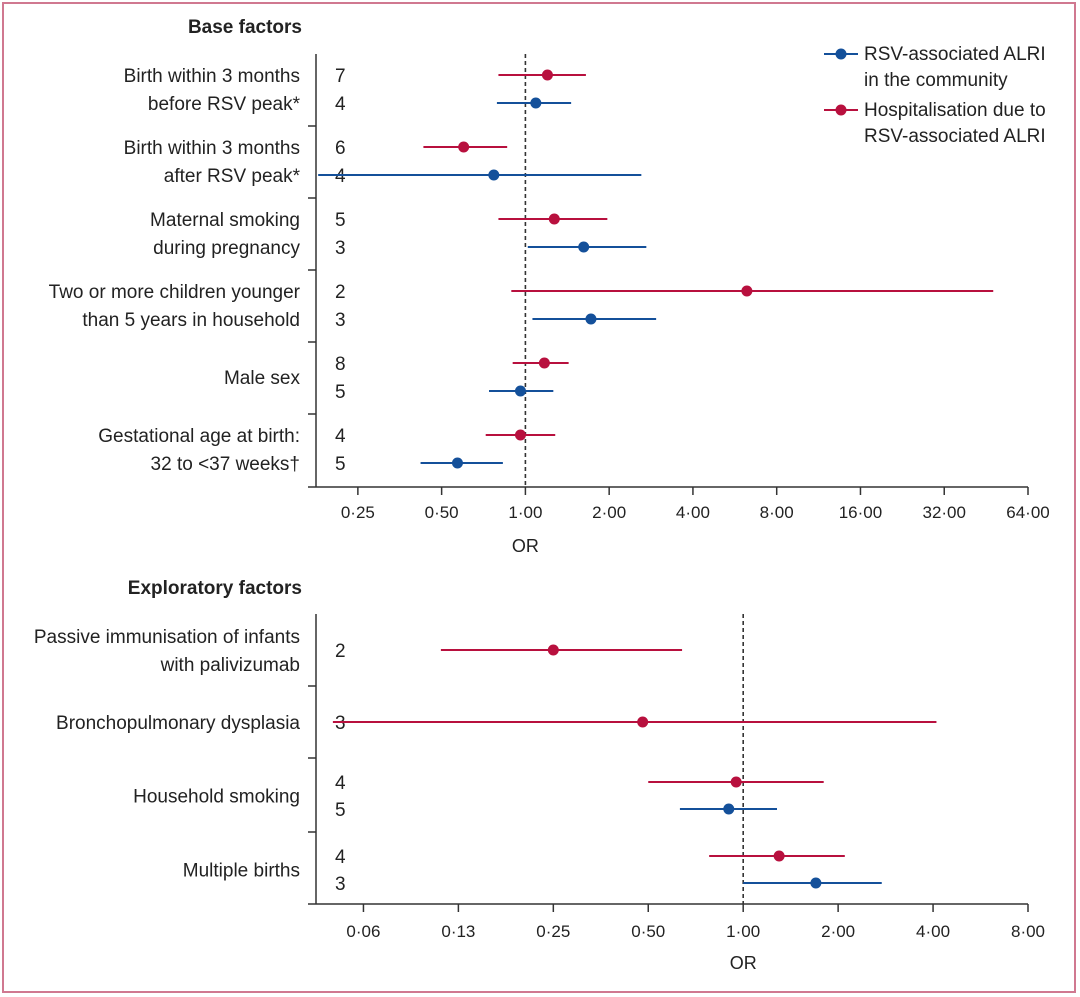  Describe the element at coordinates (383, 162) in the screenshot. I see `factor-group: Birth within 3 months after RSV peak* 6 4` at that location.